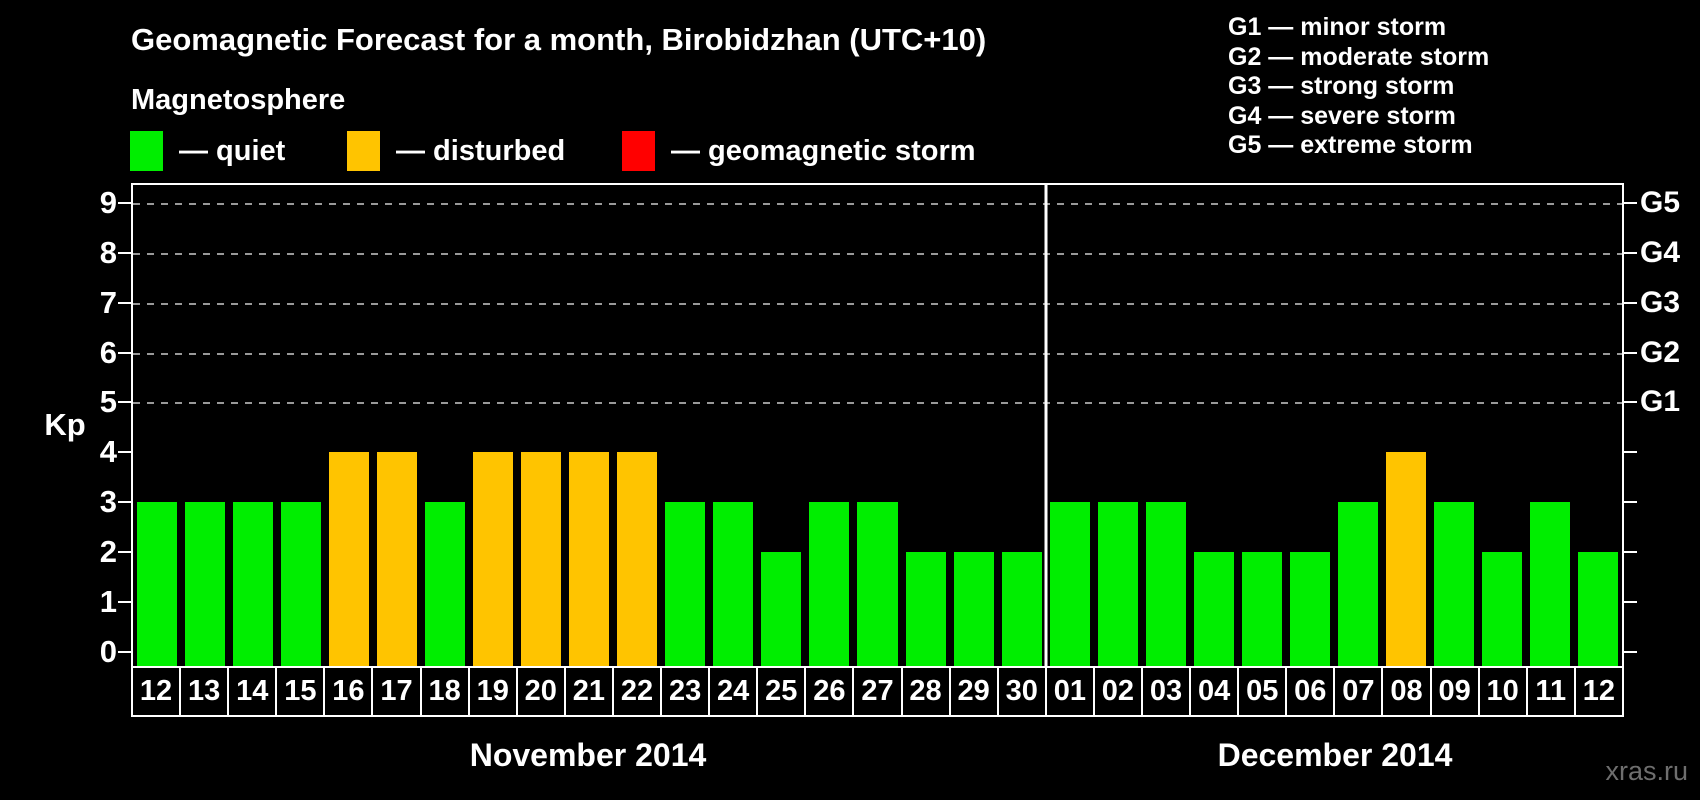 The image size is (1700, 800). Describe the element at coordinates (1630, 601) in the screenshot. I see `right-tick-kp1` at that location.